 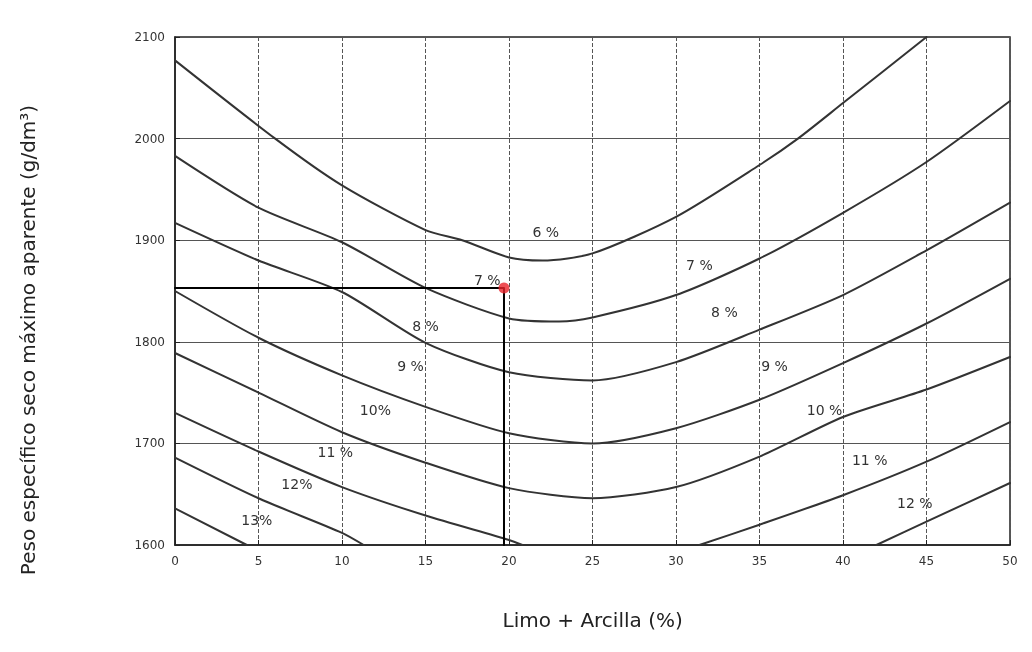 I want to click on y-tick-label: 1600, so click(x=149, y=545).